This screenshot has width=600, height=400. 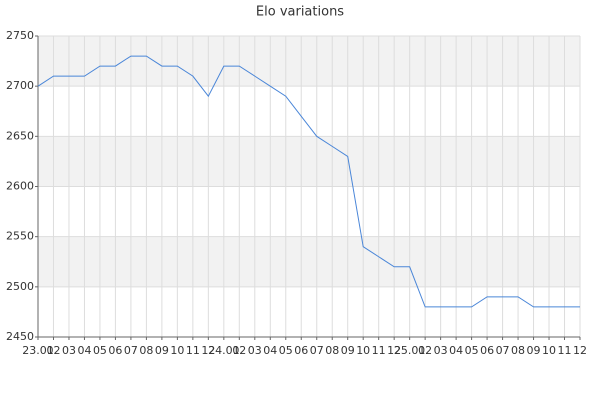 What do you see at coordinates (20, 135) in the screenshot?
I see `y-tick-label: 2650` at bounding box center [20, 135].